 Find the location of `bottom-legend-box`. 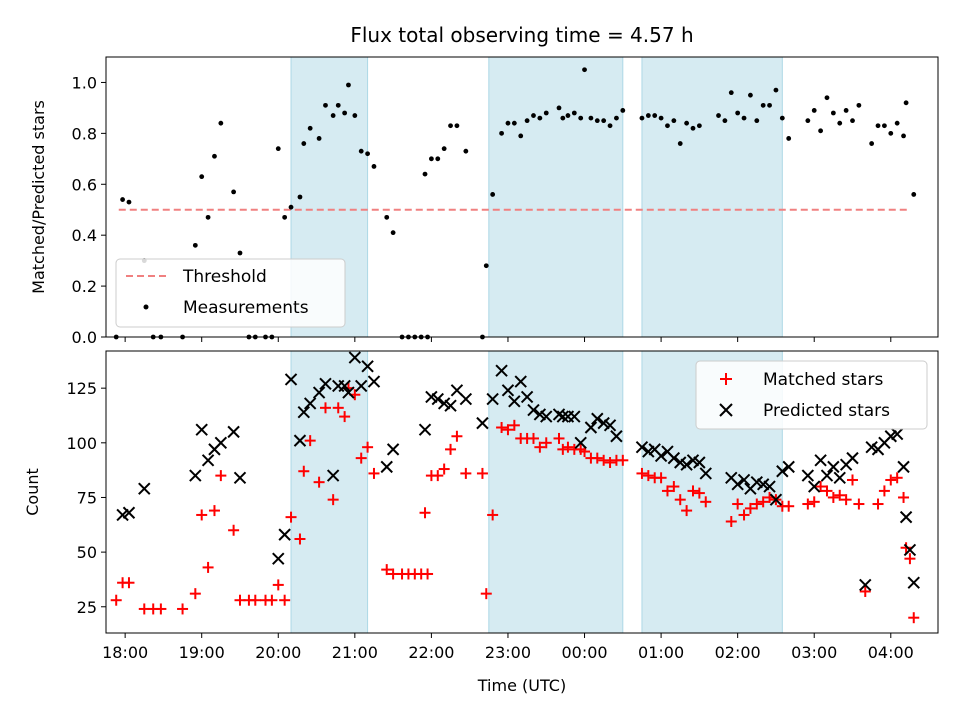

bottom-legend-box is located at coordinates (811, 395).